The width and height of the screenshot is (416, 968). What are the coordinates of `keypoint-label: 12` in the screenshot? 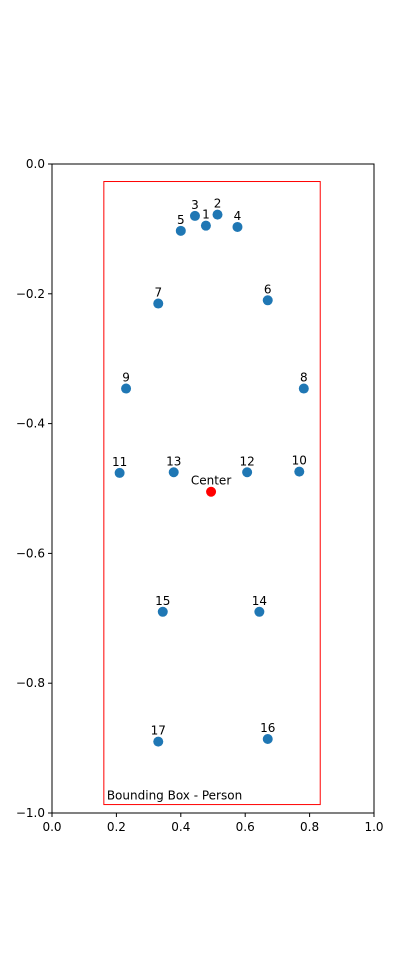 It's located at (246, 461).